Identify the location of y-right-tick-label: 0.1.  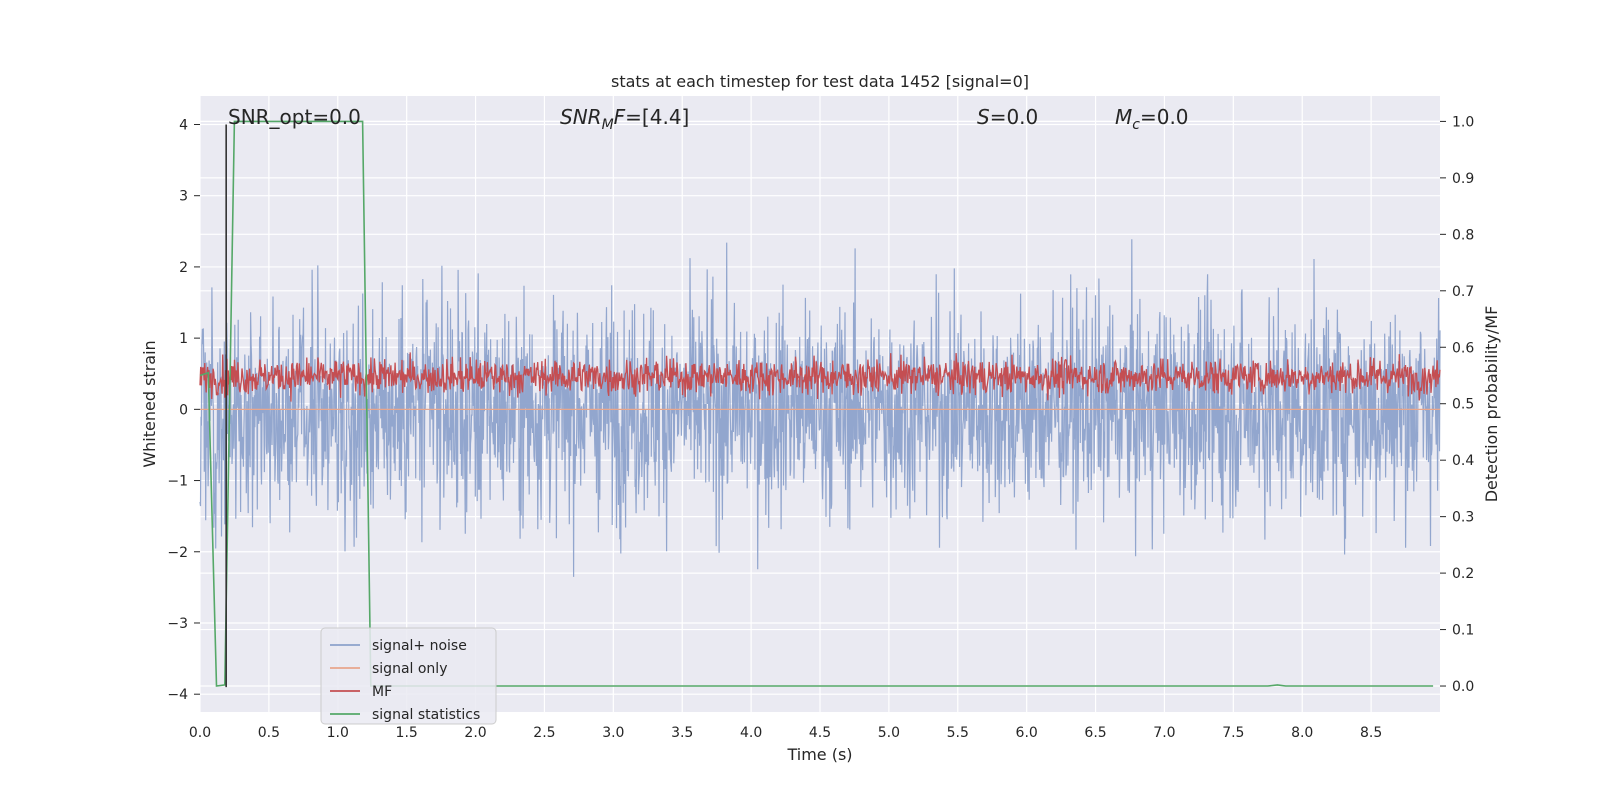
(1463, 631).